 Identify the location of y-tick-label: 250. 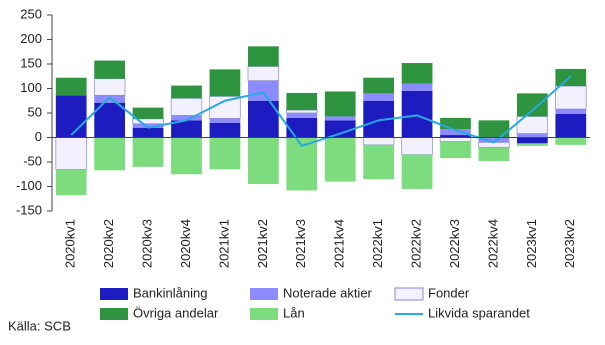
(31, 13).